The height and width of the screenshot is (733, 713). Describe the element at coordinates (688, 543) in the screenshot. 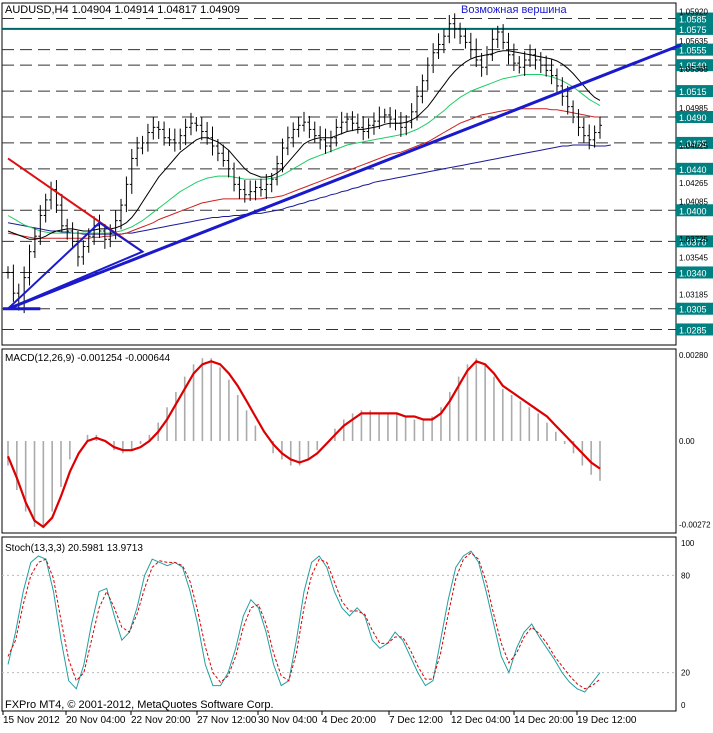

I see `stoch-tick-label: 100` at that location.